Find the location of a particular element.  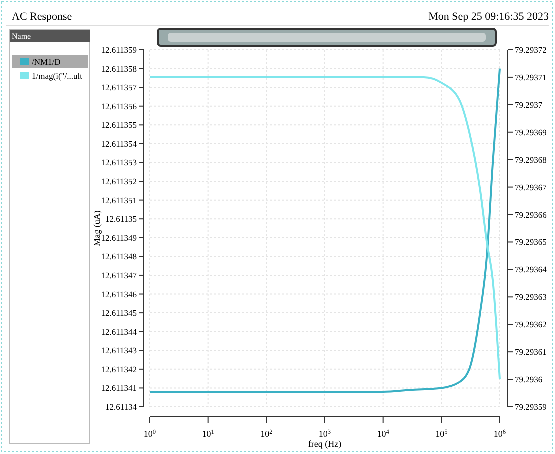

y-tick-label: 12.611354 is located at coordinates (119, 143).